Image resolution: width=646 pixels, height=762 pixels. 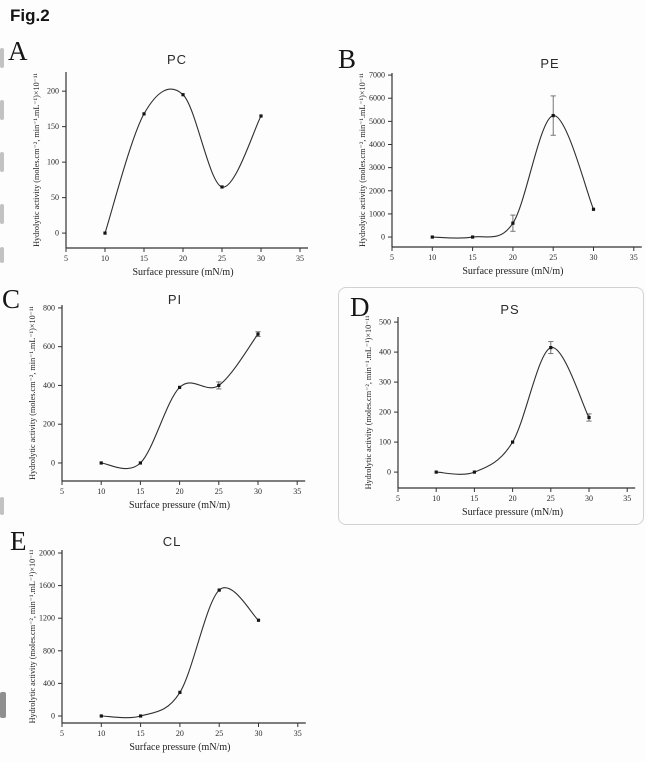 I want to click on chart-title-pi: PI, so click(x=175, y=299).